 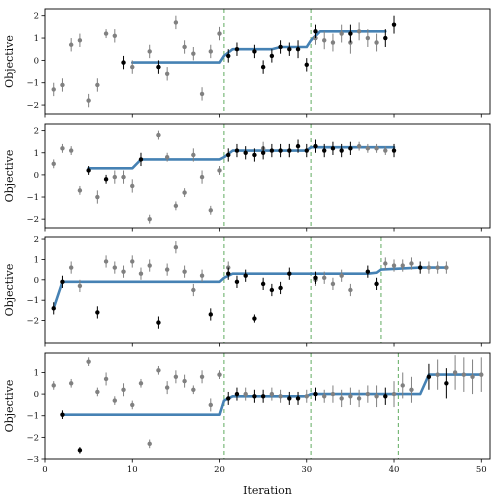 What do you see at coordinates (32, 198) in the screenshot?
I see `y-tick-label: −1` at bounding box center [32, 198].